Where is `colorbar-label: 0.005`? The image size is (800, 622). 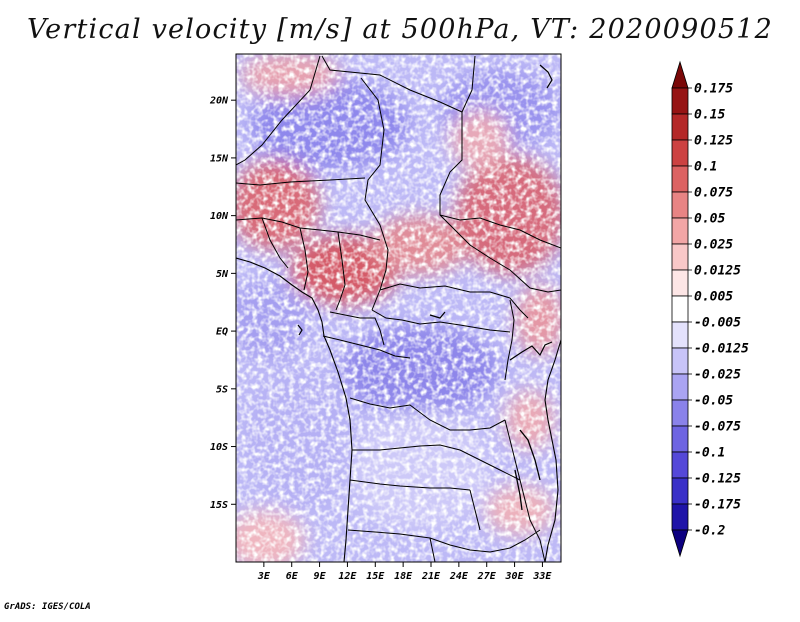
colorbar-label: 0.005 is located at coordinates (713, 297).